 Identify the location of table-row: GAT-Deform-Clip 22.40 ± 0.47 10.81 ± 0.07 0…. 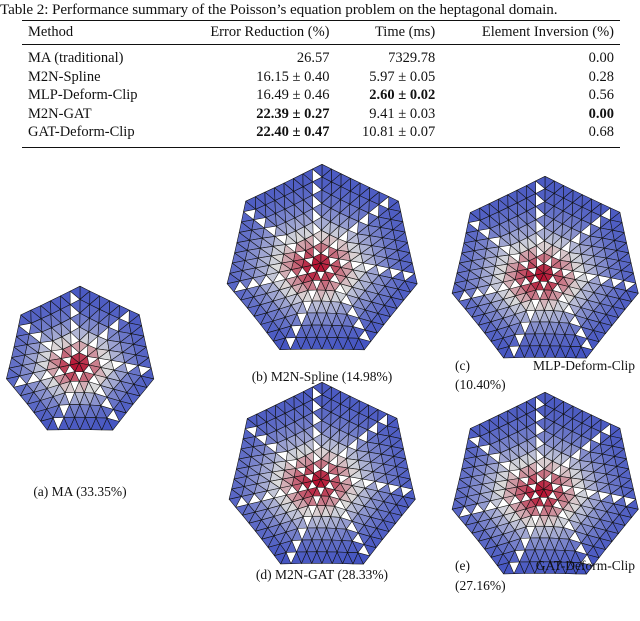
(321, 135).